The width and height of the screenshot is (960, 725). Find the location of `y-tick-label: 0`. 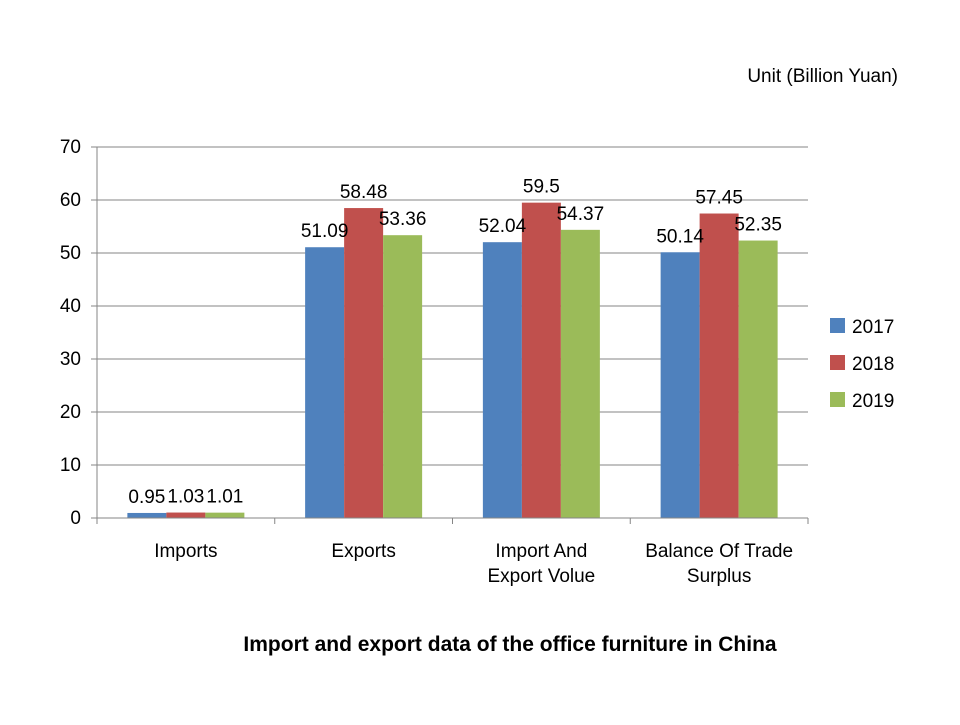

y-tick-label: 0 is located at coordinates (75, 518).